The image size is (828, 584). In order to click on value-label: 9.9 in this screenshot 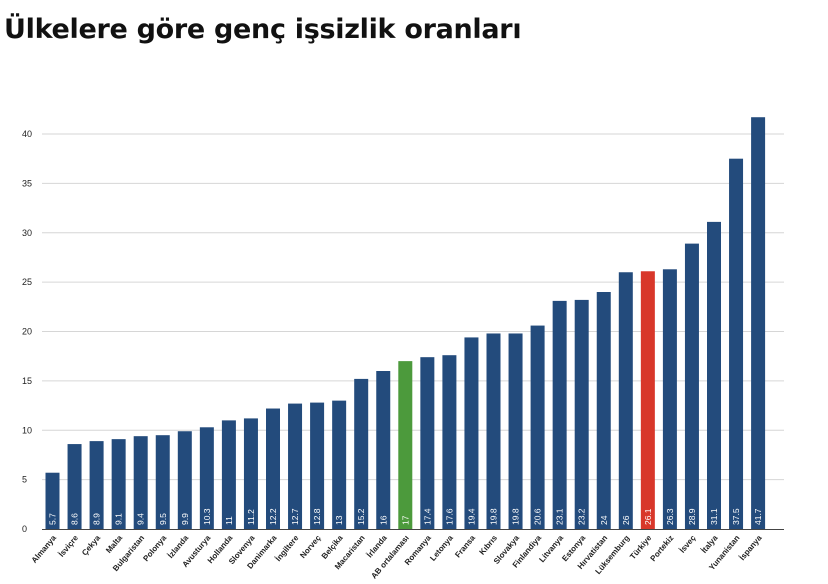, I will do `click(185, 519)`.